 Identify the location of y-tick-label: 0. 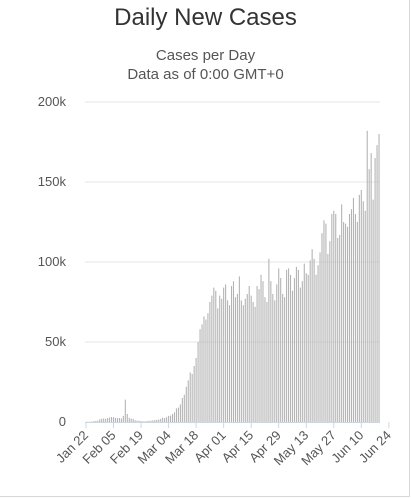
(62, 421).